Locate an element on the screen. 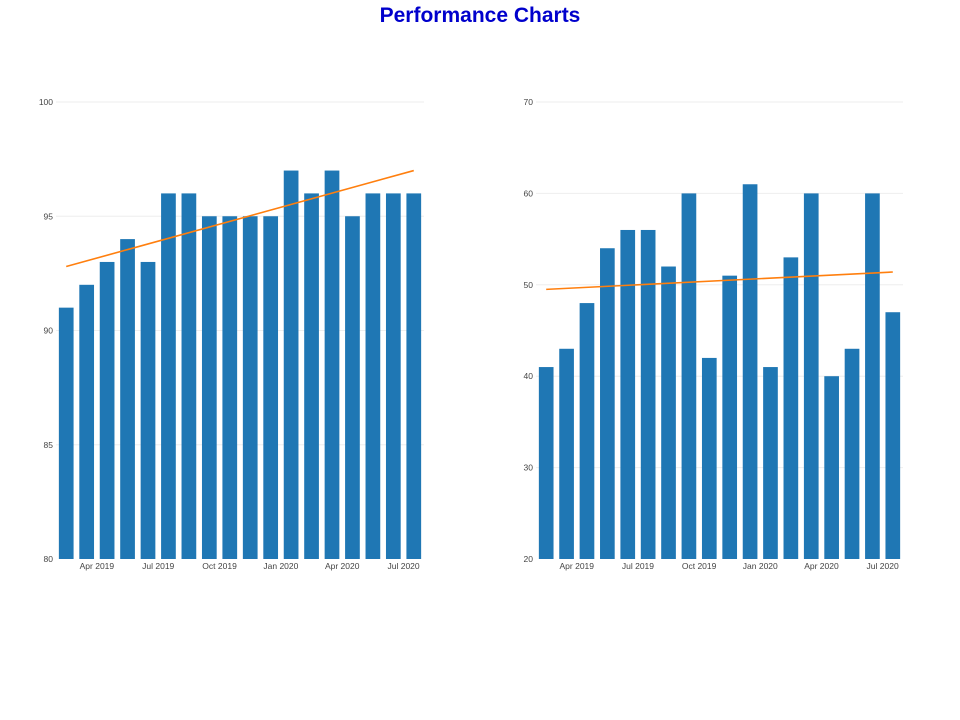  y-tick-label: 30 is located at coordinates (529, 468).